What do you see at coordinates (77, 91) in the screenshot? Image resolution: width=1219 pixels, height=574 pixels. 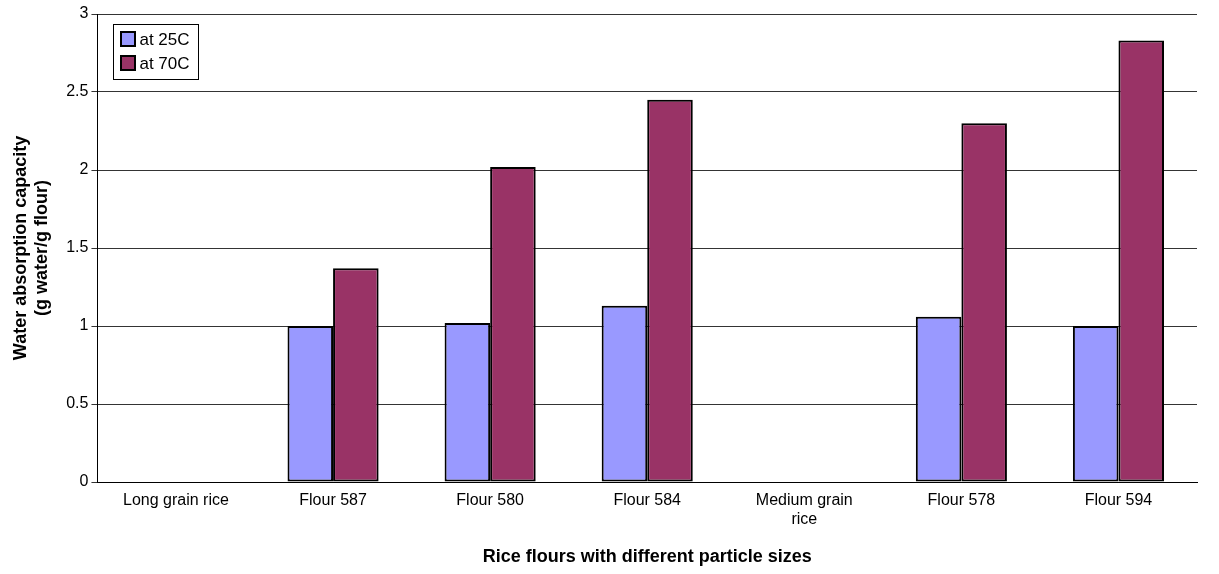 I see `y-tick-label: 2.5` at bounding box center [77, 91].